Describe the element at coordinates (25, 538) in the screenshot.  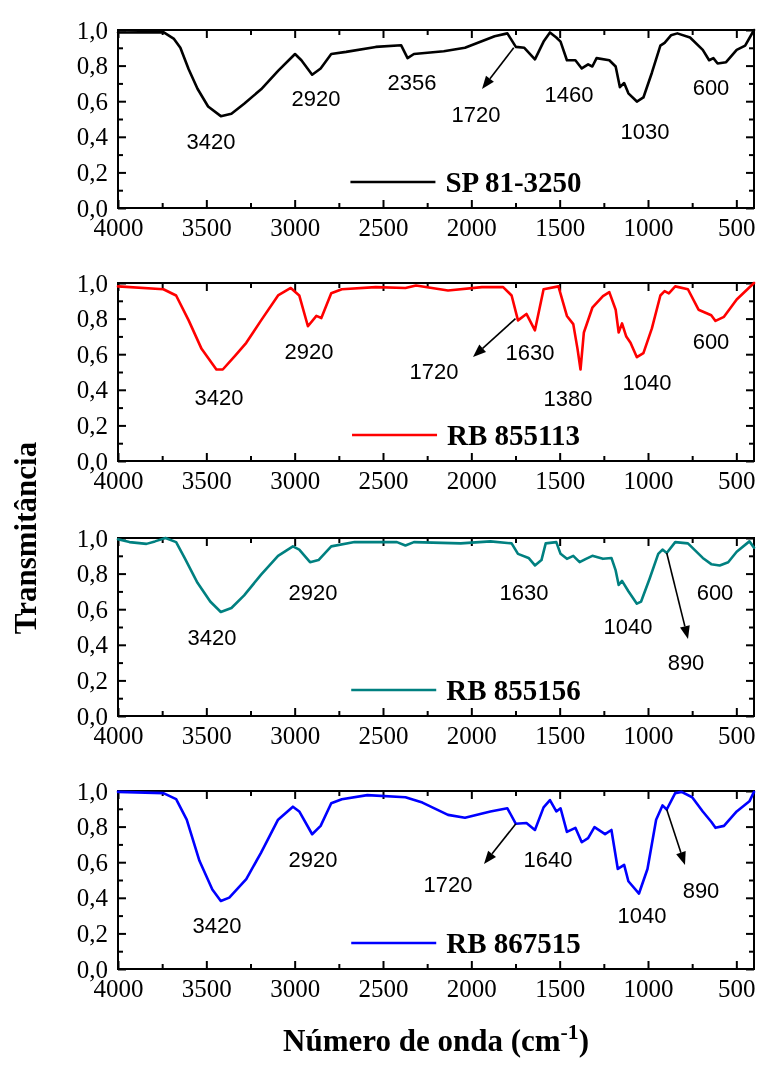
I see `y-axis-title: Transmitância` at that location.